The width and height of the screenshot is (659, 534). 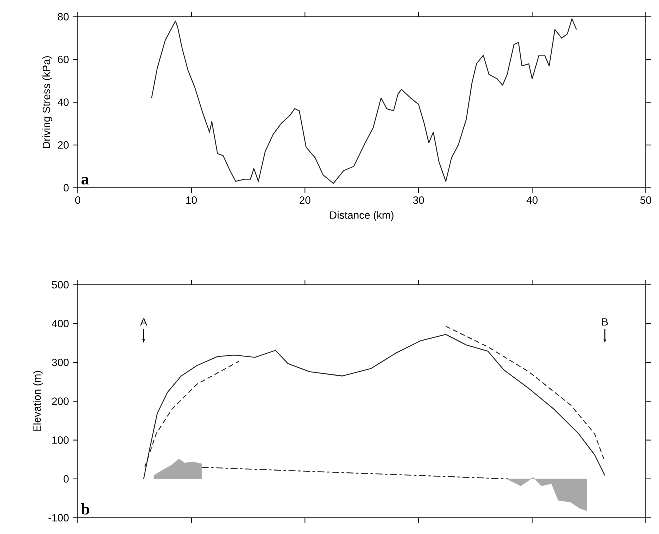 I want to click on annotation: b, so click(x=85, y=509).